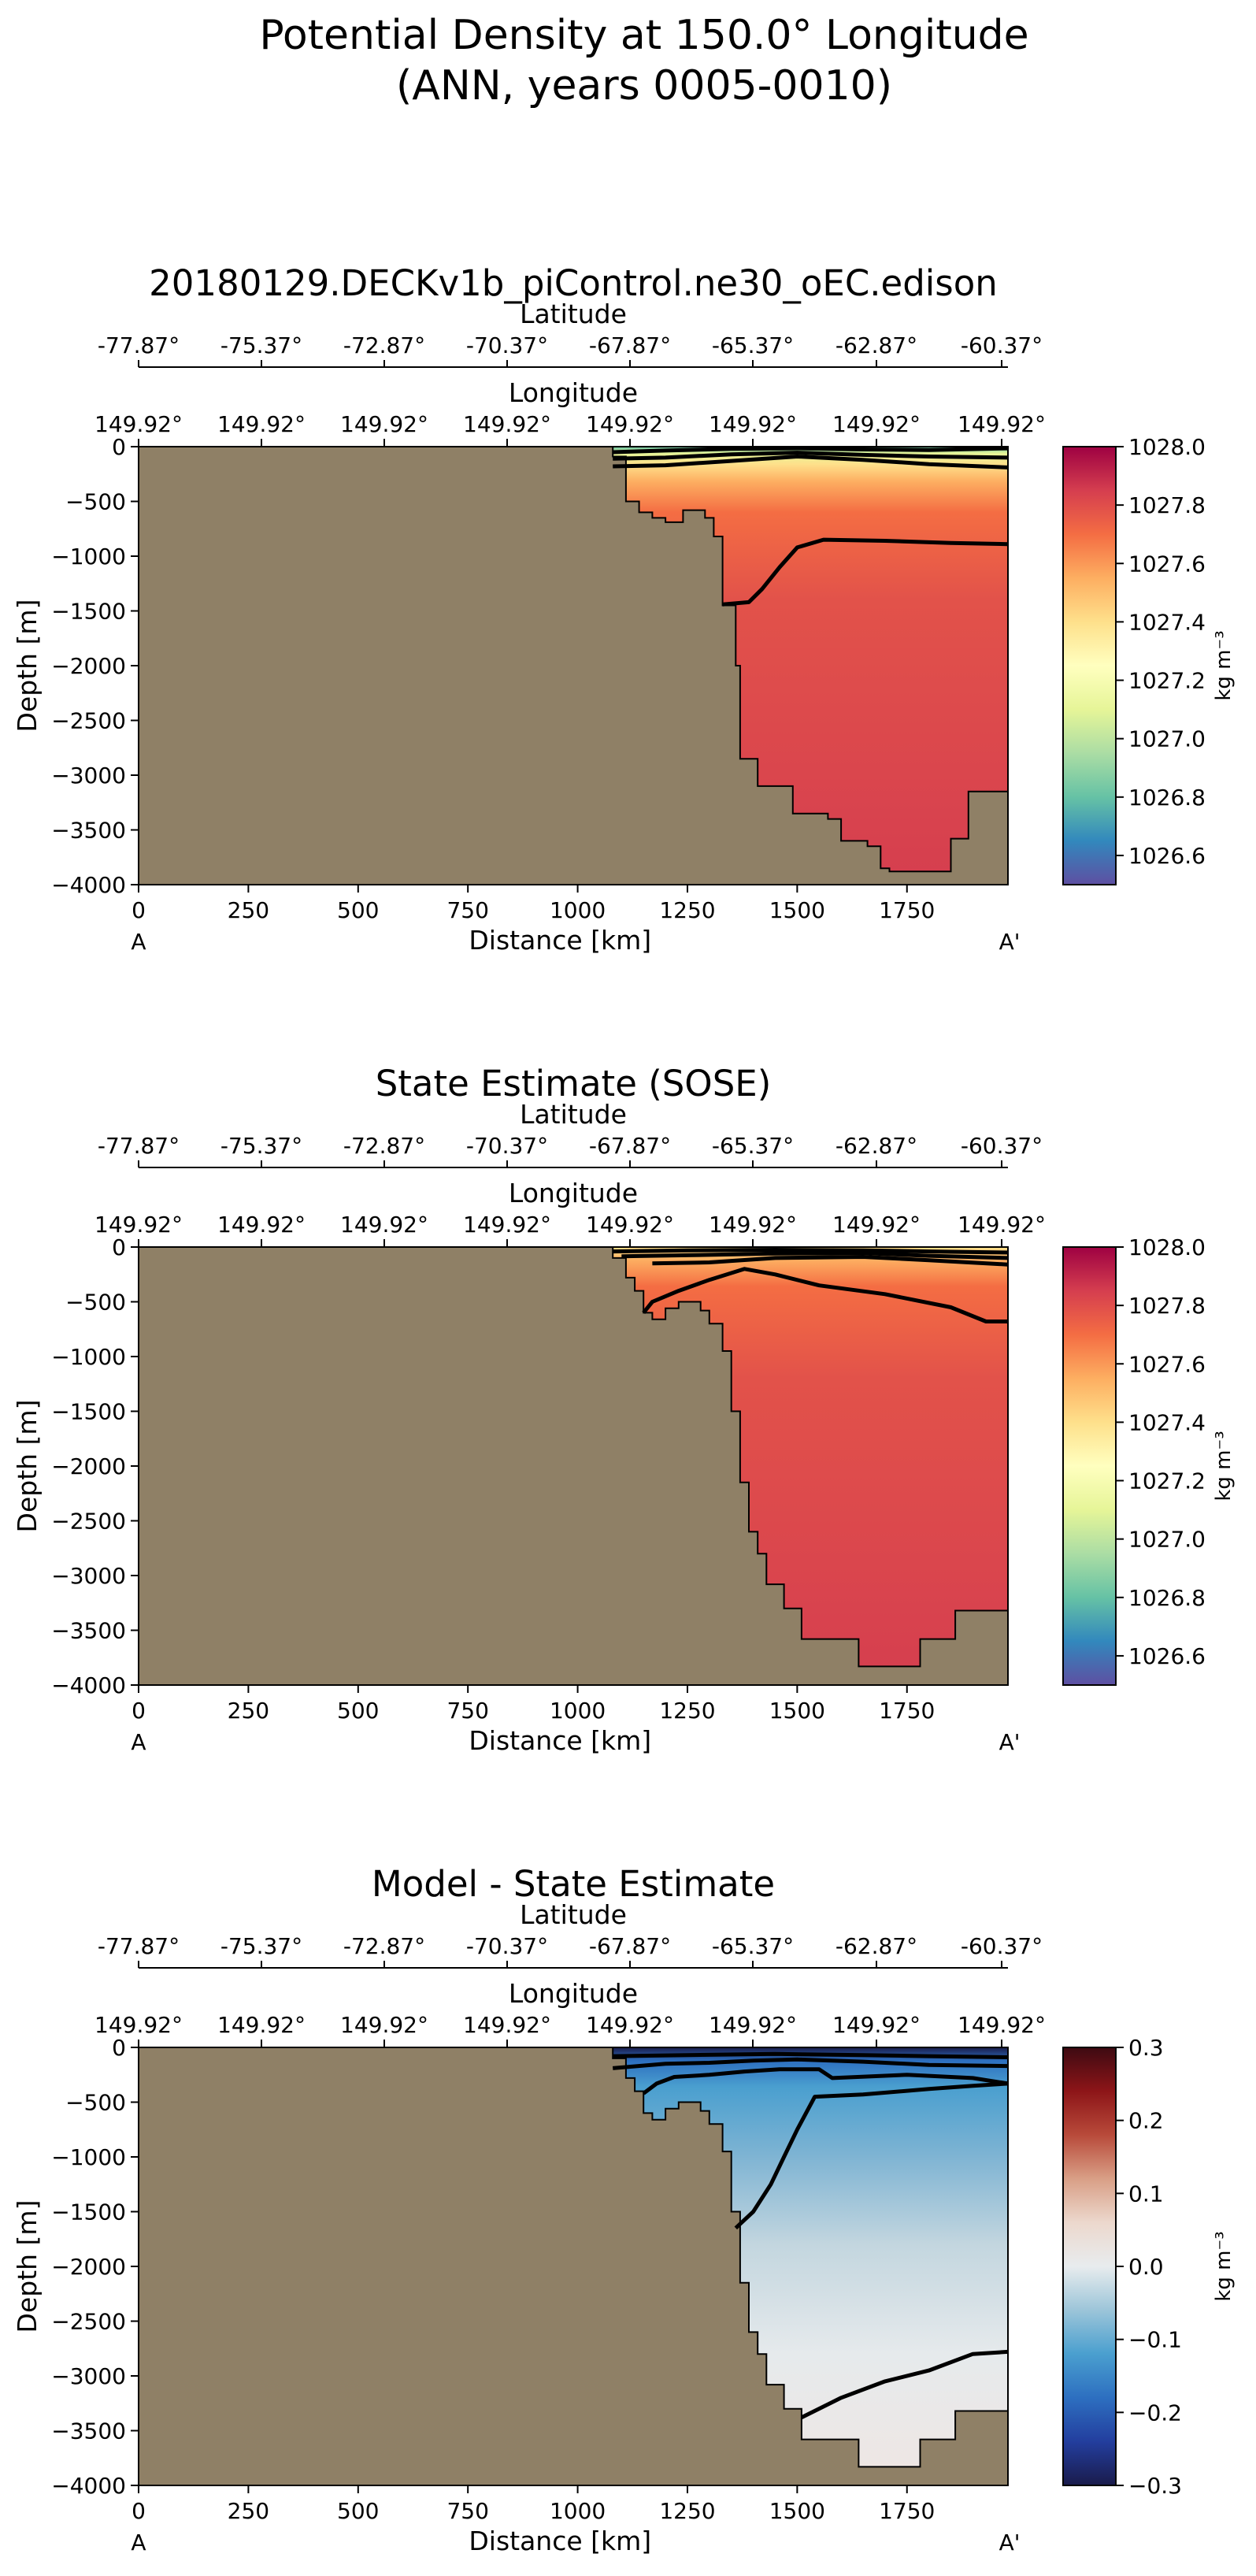 This screenshot has width=1256, height=2576. Describe the element at coordinates (573, 1884) in the screenshot. I see `panel-title: Model - State Estimate` at that location.